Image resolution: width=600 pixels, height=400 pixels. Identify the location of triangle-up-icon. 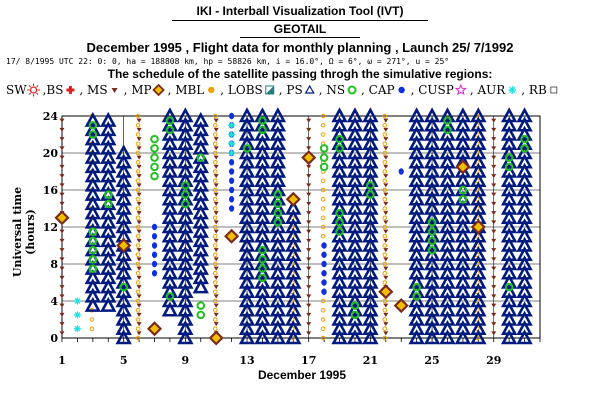
(309, 89).